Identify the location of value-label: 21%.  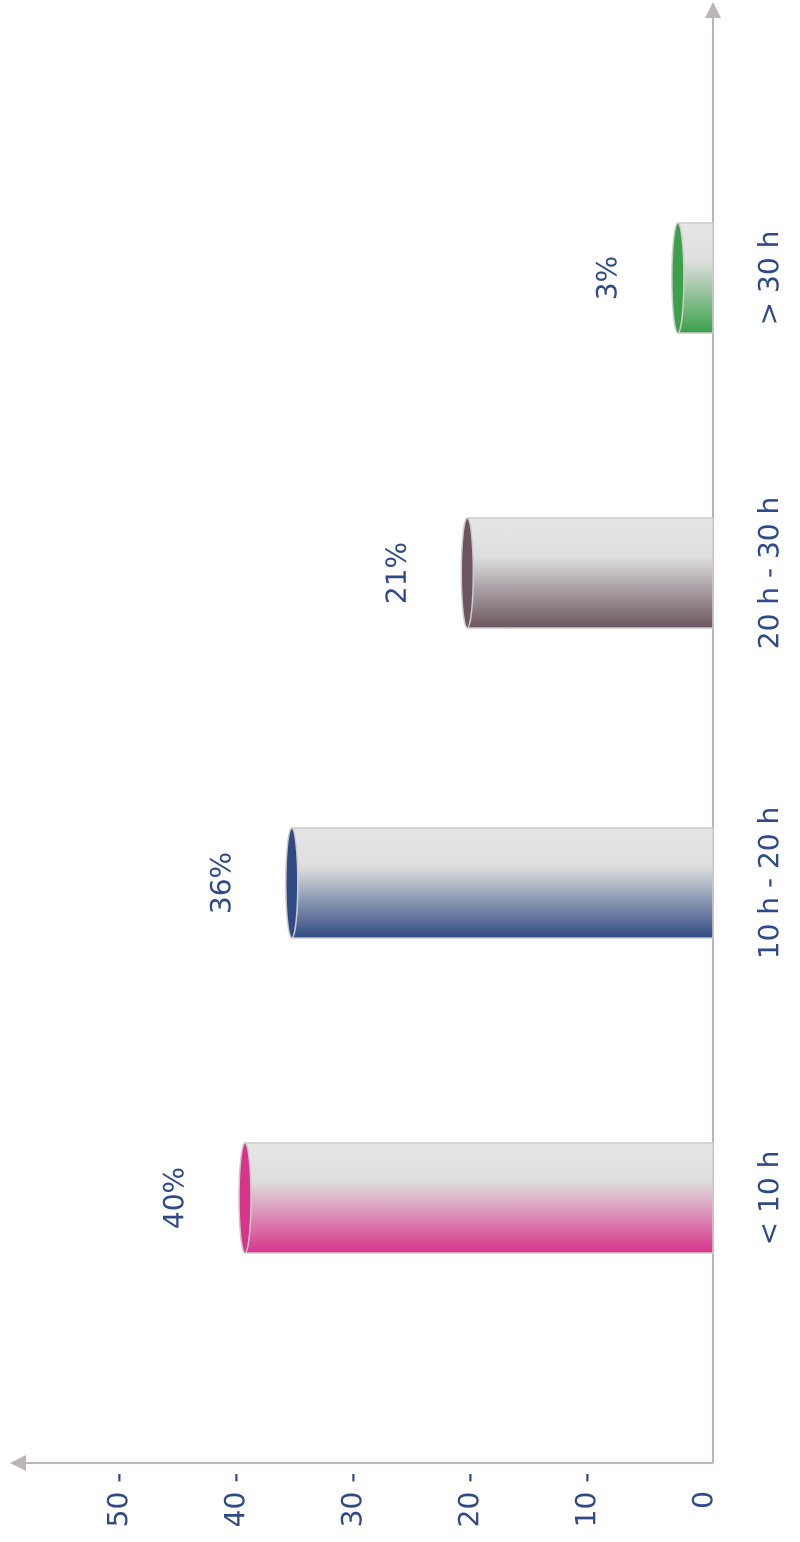
(395, 573).